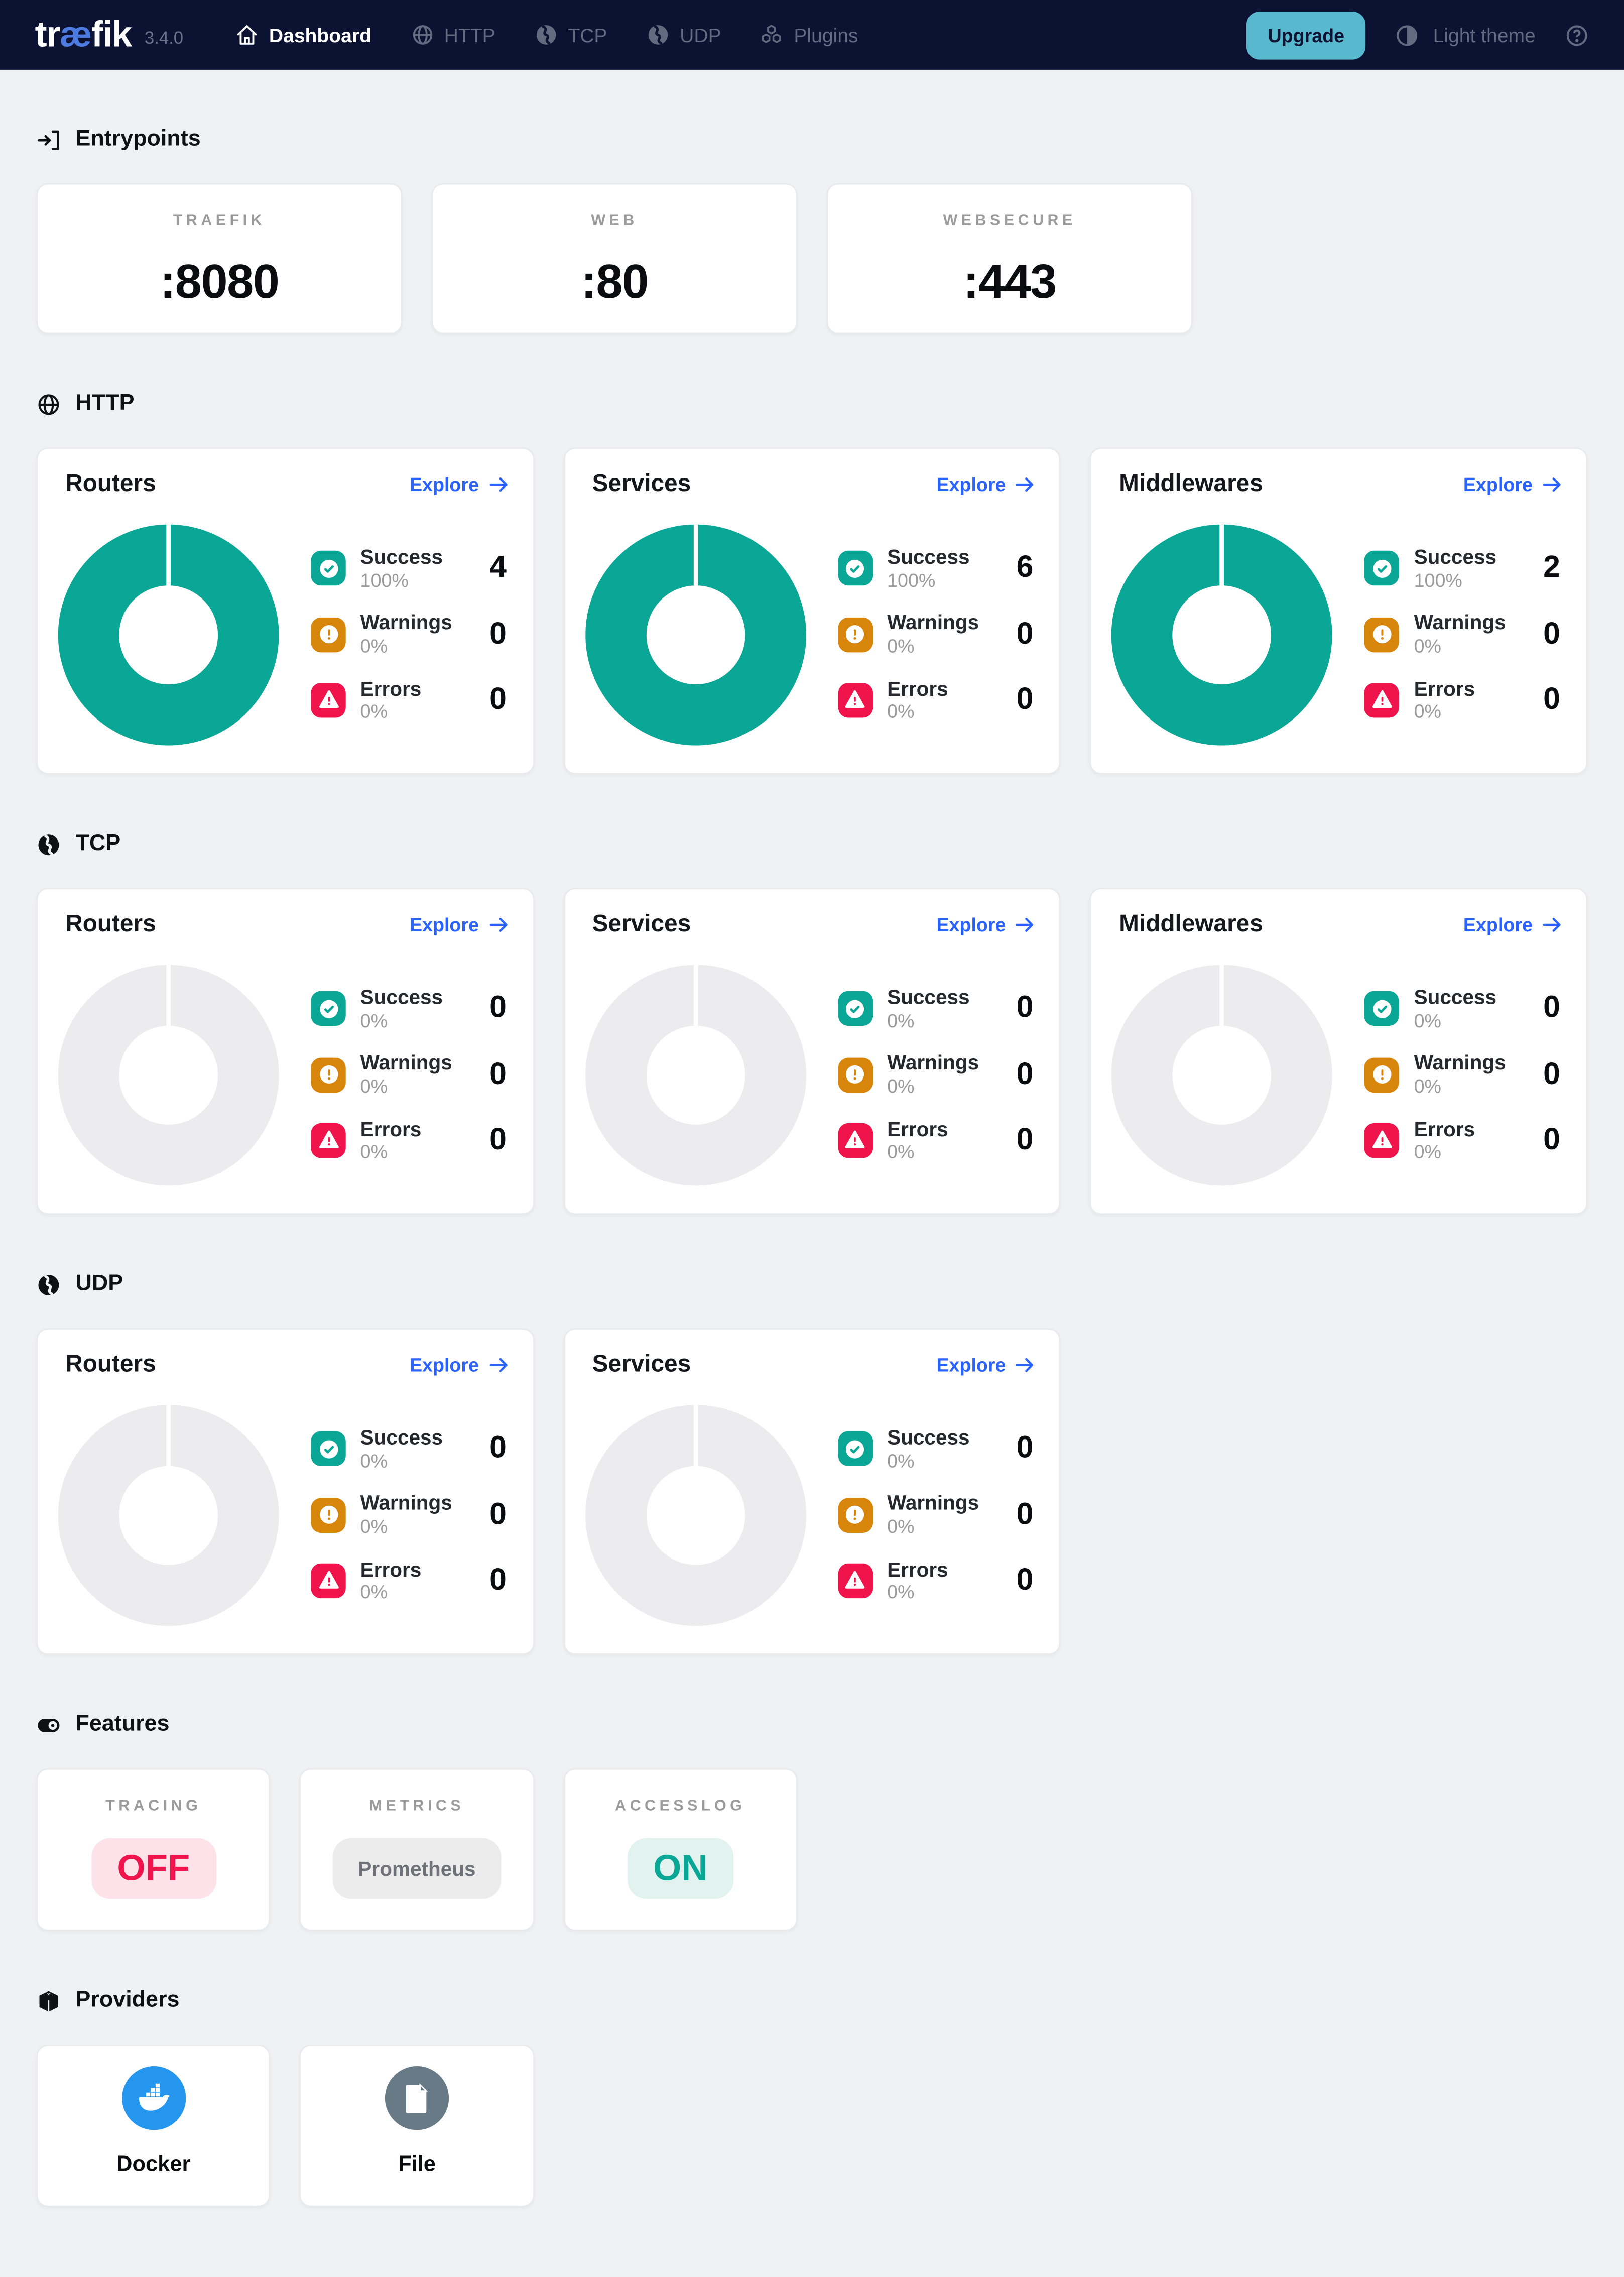  Describe the element at coordinates (571, 34) in the screenshot. I see `nav-item-tcp: TCP` at that location.